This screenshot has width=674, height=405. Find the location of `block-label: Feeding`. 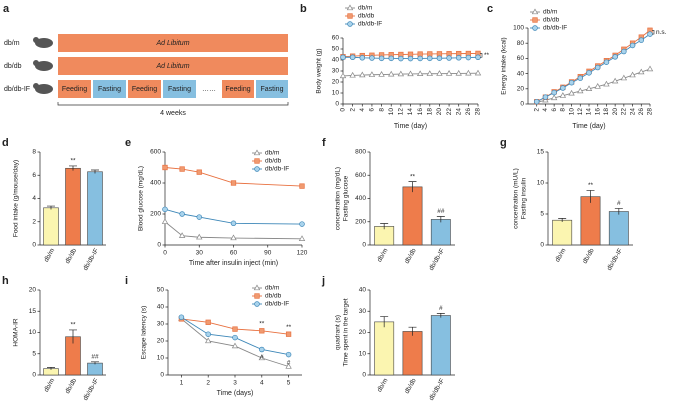

block-label: Feeding is located at coordinates (237, 89).